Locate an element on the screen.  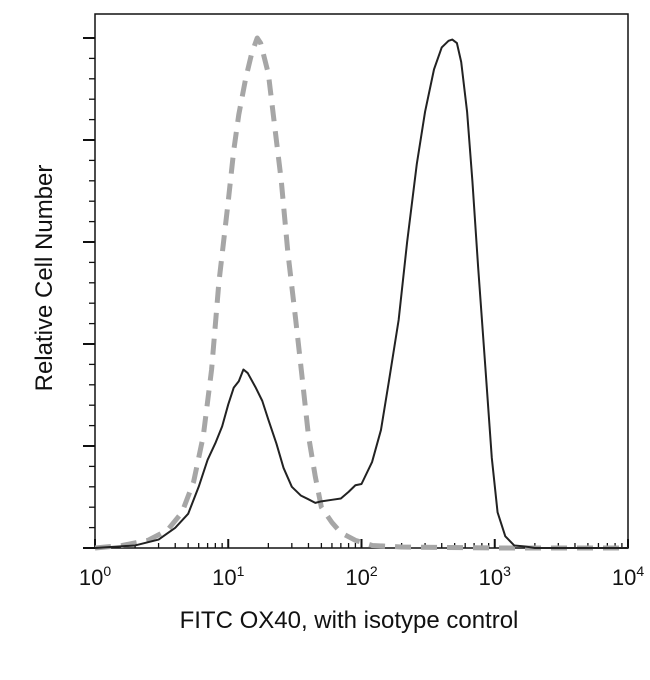
x-tick-label: 10⁰ is located at coordinates (95, 576).